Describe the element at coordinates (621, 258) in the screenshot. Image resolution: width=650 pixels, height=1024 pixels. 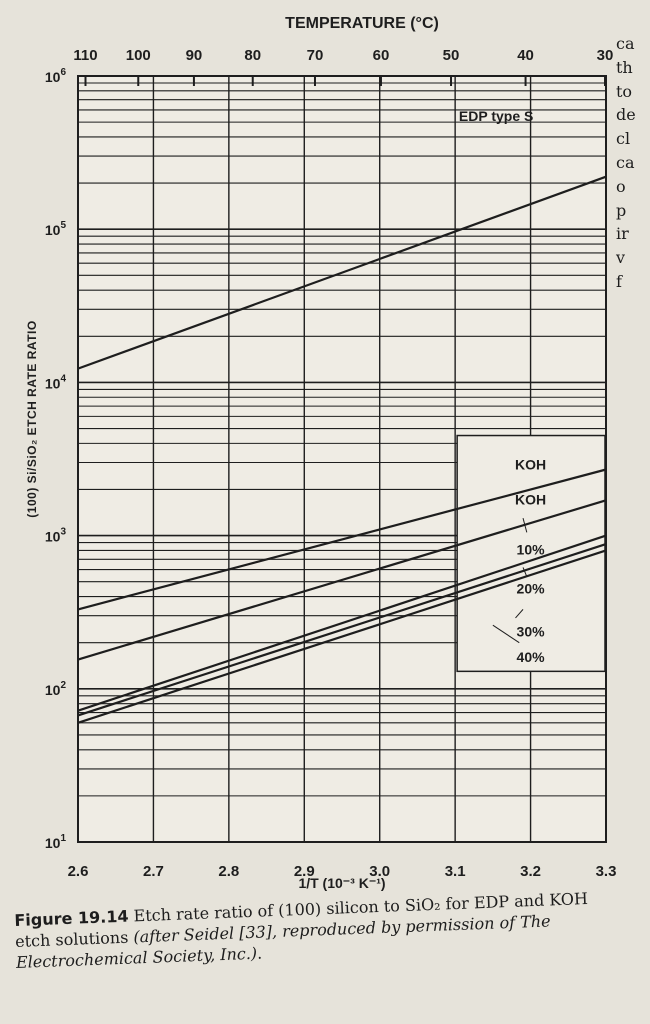
I see `margin-line: v` at that location.